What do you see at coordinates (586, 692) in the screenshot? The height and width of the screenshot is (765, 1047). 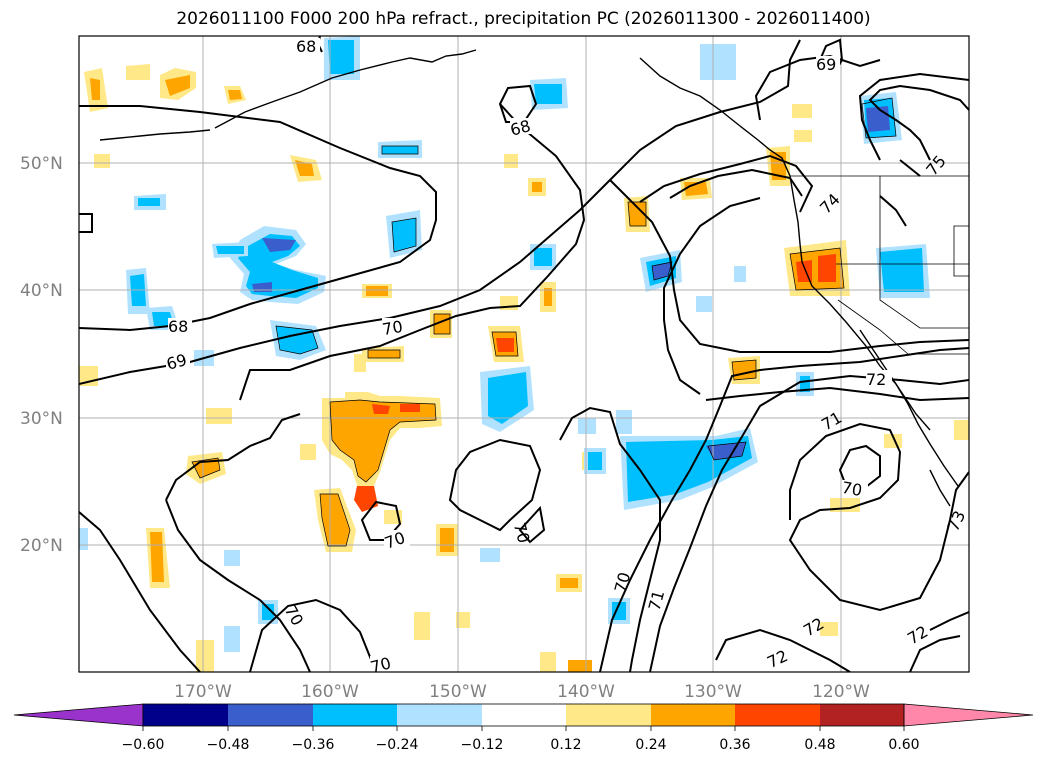 I see `lon-label: 140°W` at bounding box center [586, 692].